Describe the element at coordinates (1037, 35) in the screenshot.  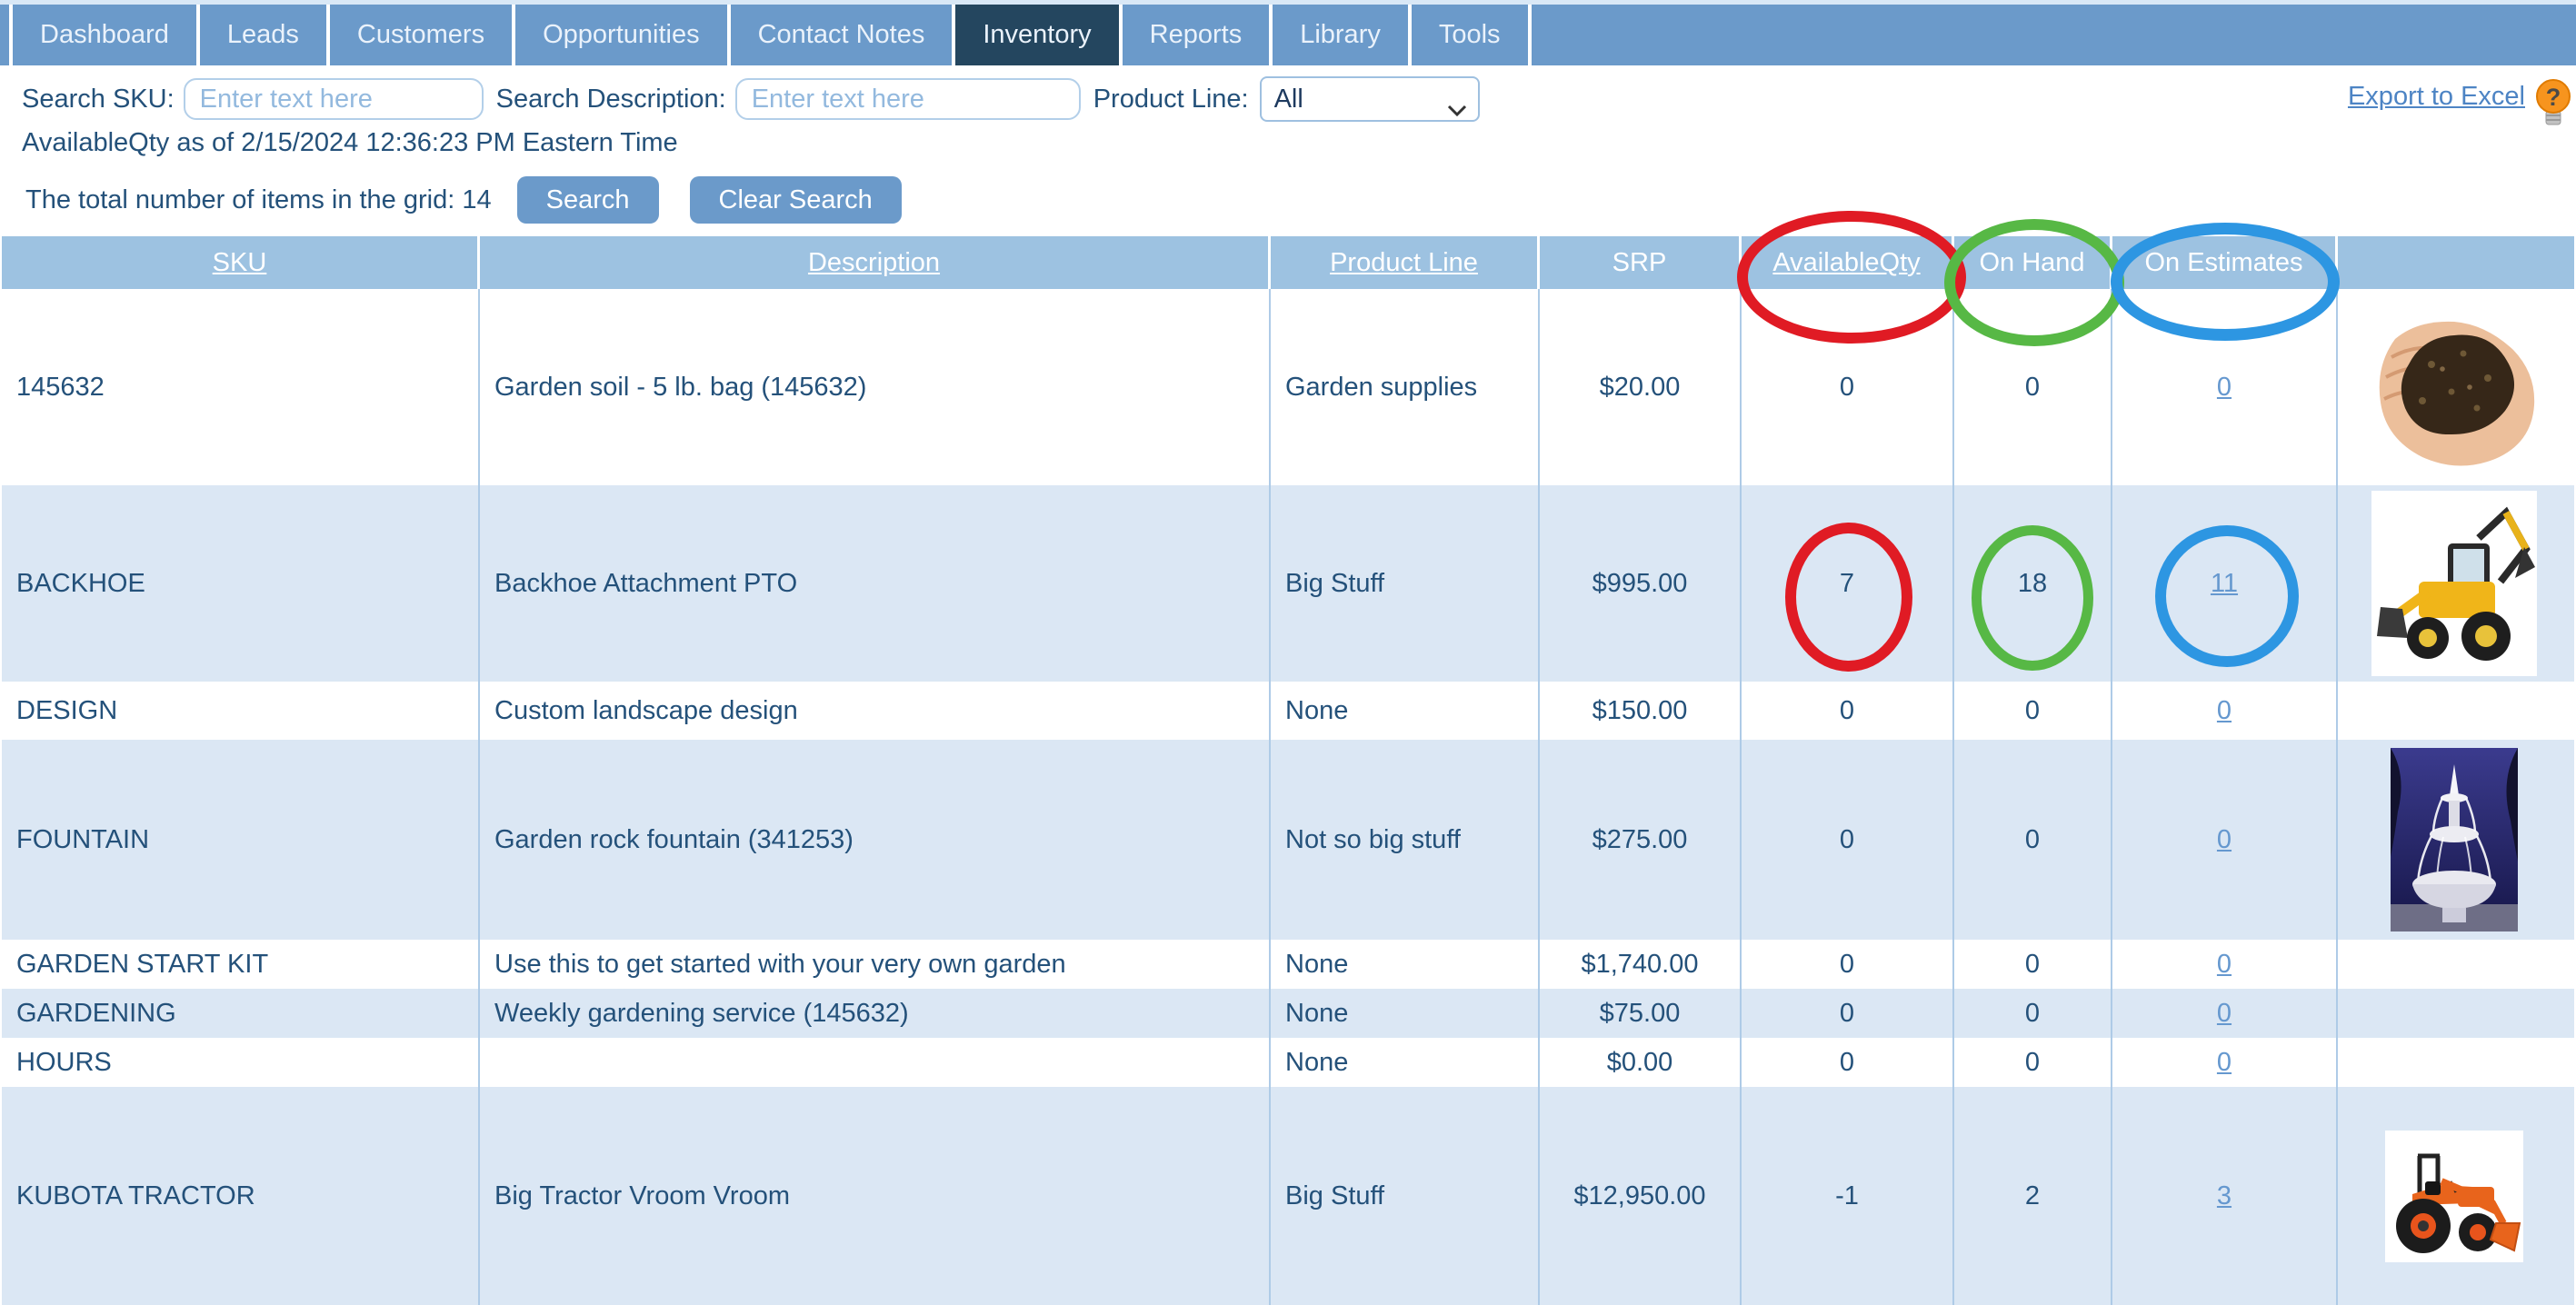
I see `tab-inventory: Inventory` at that location.